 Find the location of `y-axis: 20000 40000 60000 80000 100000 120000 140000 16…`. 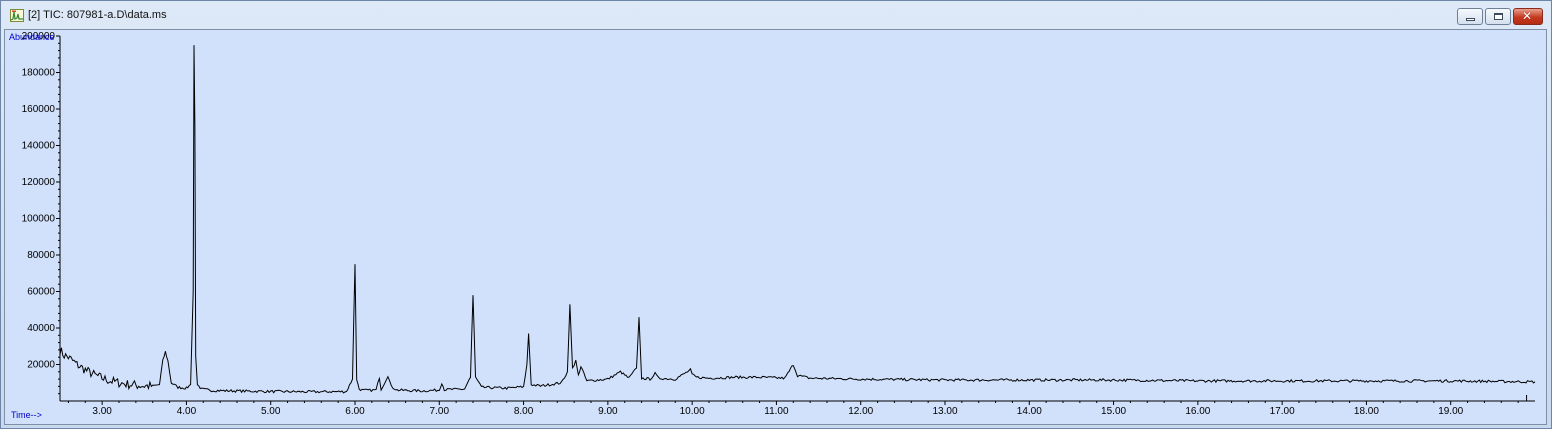

y-axis: 20000 40000 60000 80000 100000 120000 140000 16… is located at coordinates (41, 216).